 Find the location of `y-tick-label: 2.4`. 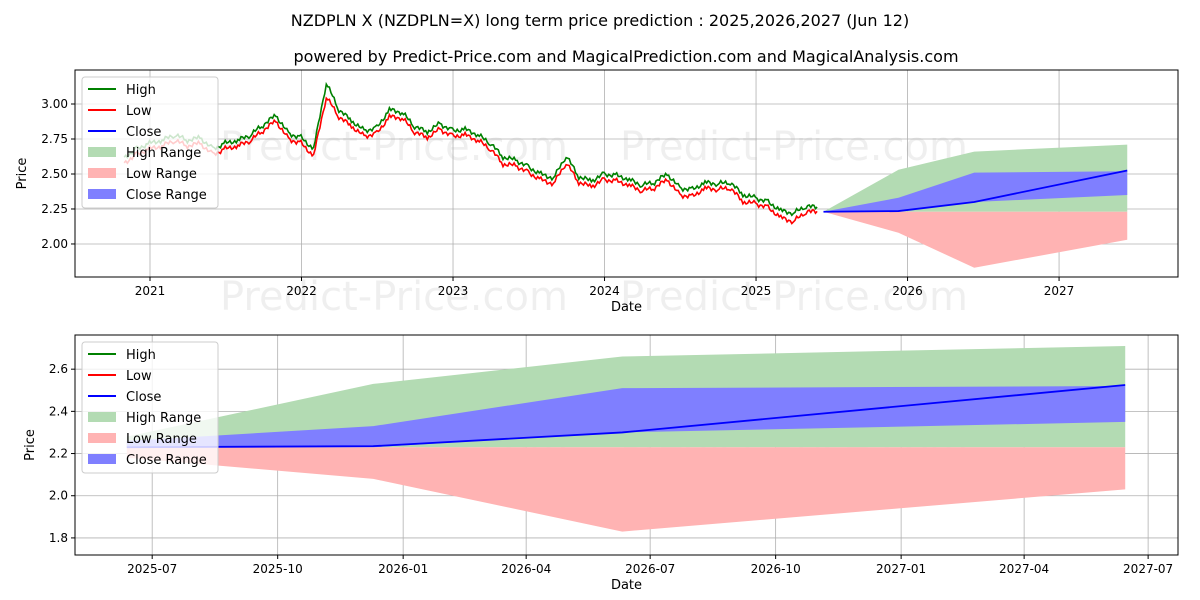

y-tick-label: 2.4 is located at coordinates (58, 411).